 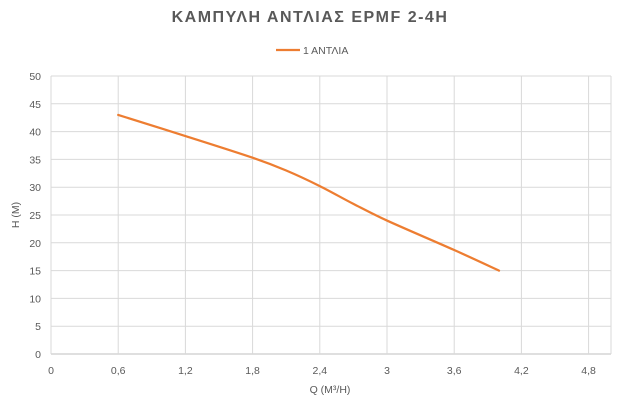 I want to click on y-tick-label: 10, so click(x=35, y=299).